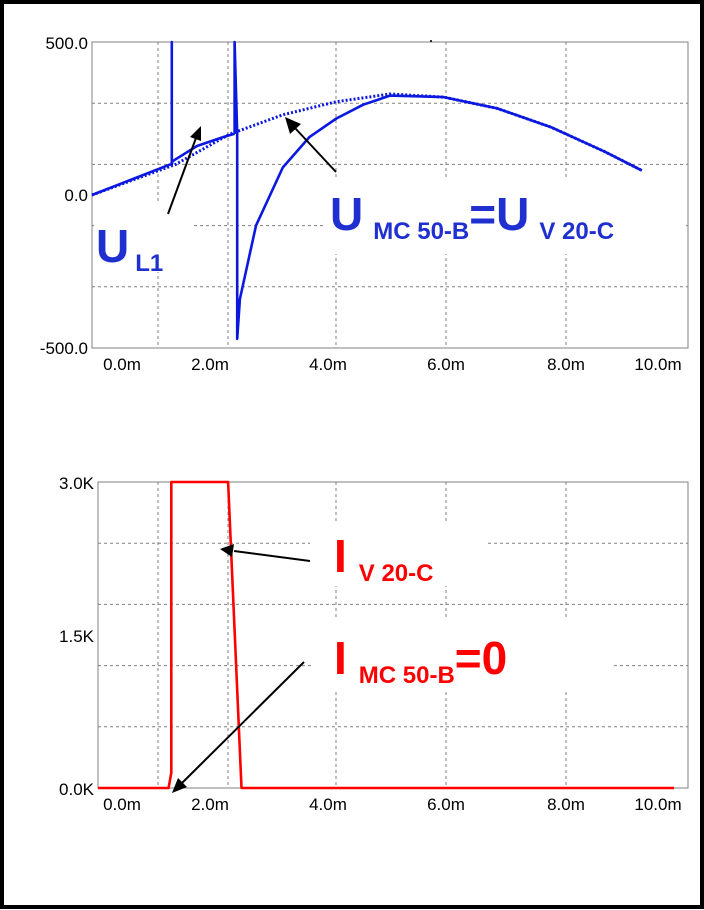  Describe the element at coordinates (407, 675) in the screenshot. I see `imc-label-sub: MC 50-B` at that location.